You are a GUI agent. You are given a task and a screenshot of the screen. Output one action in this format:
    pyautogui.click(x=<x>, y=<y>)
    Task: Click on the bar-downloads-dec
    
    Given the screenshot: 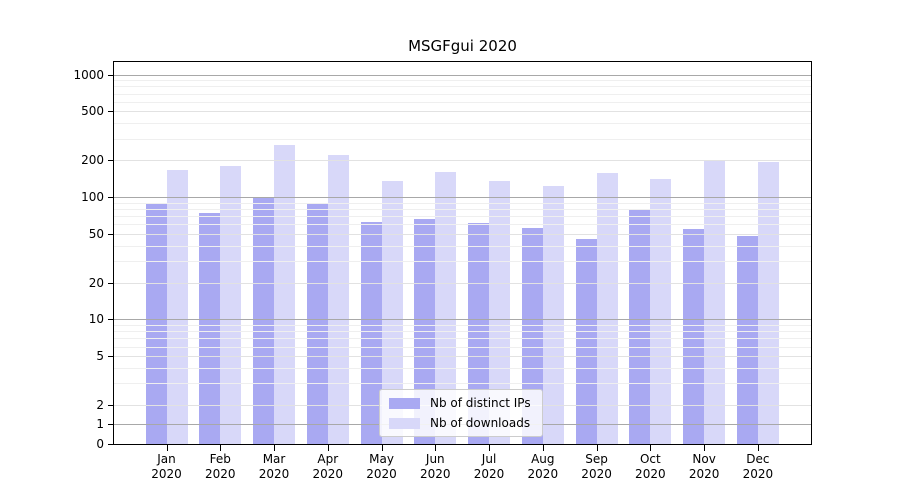 What is the action you would take?
    pyautogui.click(x=768, y=302)
    